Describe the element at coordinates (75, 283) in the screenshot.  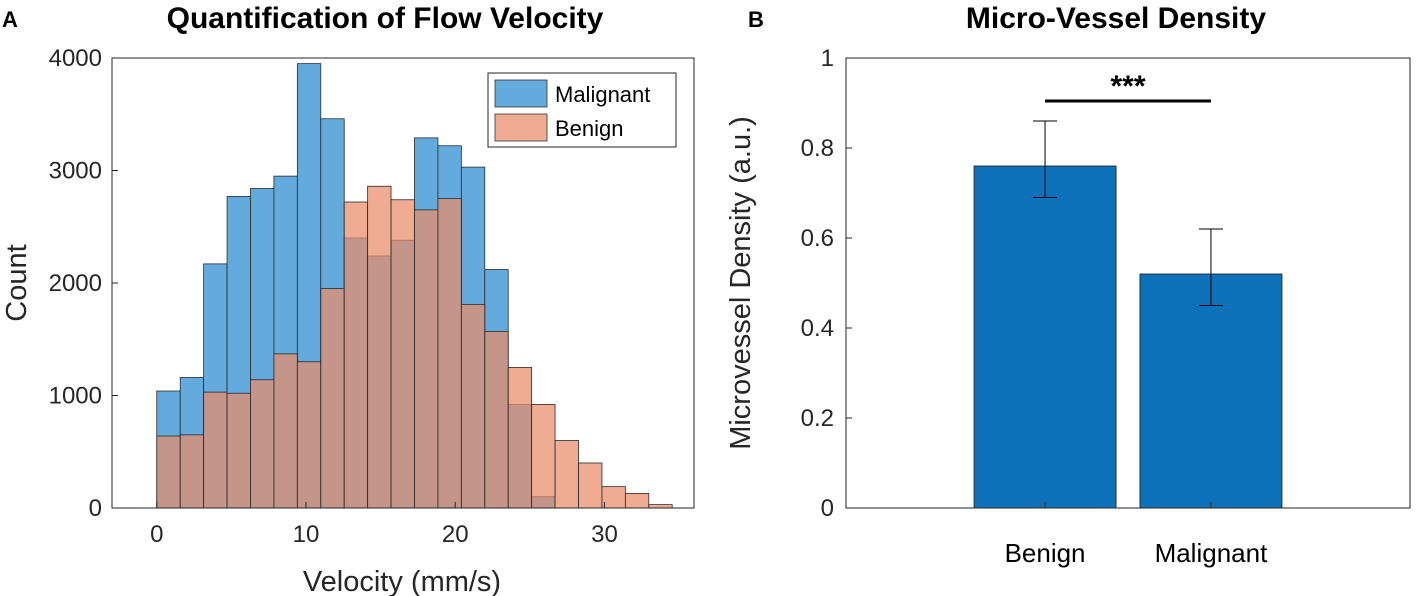
I see `y-tick-label: 2000` at that location.